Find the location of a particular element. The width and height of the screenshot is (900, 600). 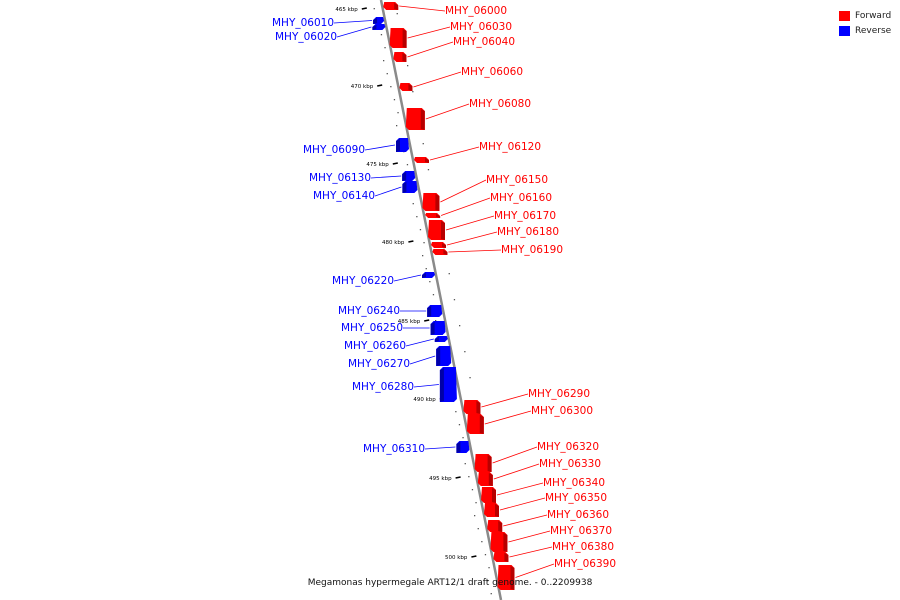

gene-label: MHY_06170 is located at coordinates (525, 216).